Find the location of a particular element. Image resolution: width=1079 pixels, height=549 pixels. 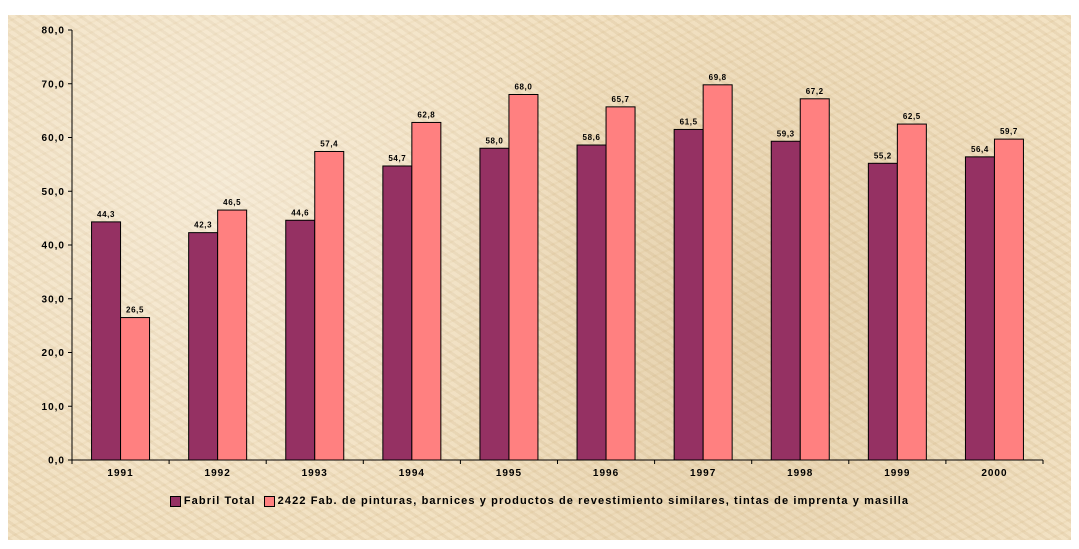

bar-2422-1995 is located at coordinates (523, 277).